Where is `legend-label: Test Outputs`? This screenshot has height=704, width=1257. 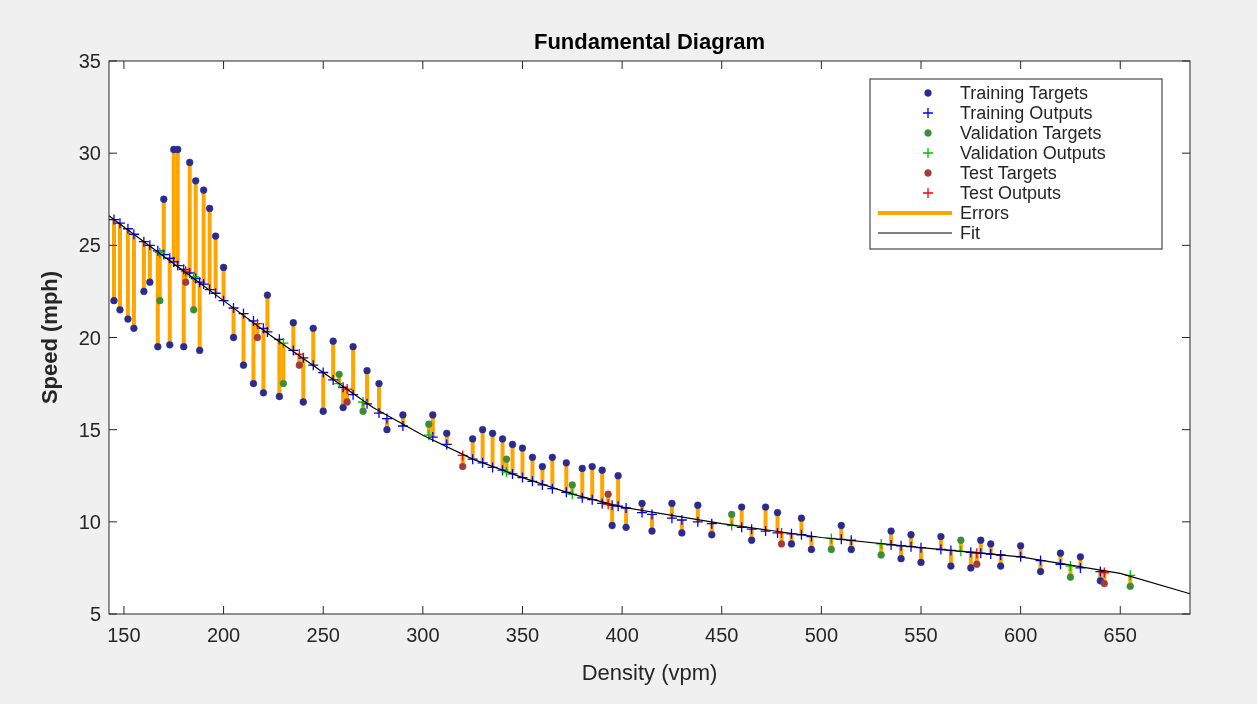
legend-label: Test Outputs is located at coordinates (1011, 193).